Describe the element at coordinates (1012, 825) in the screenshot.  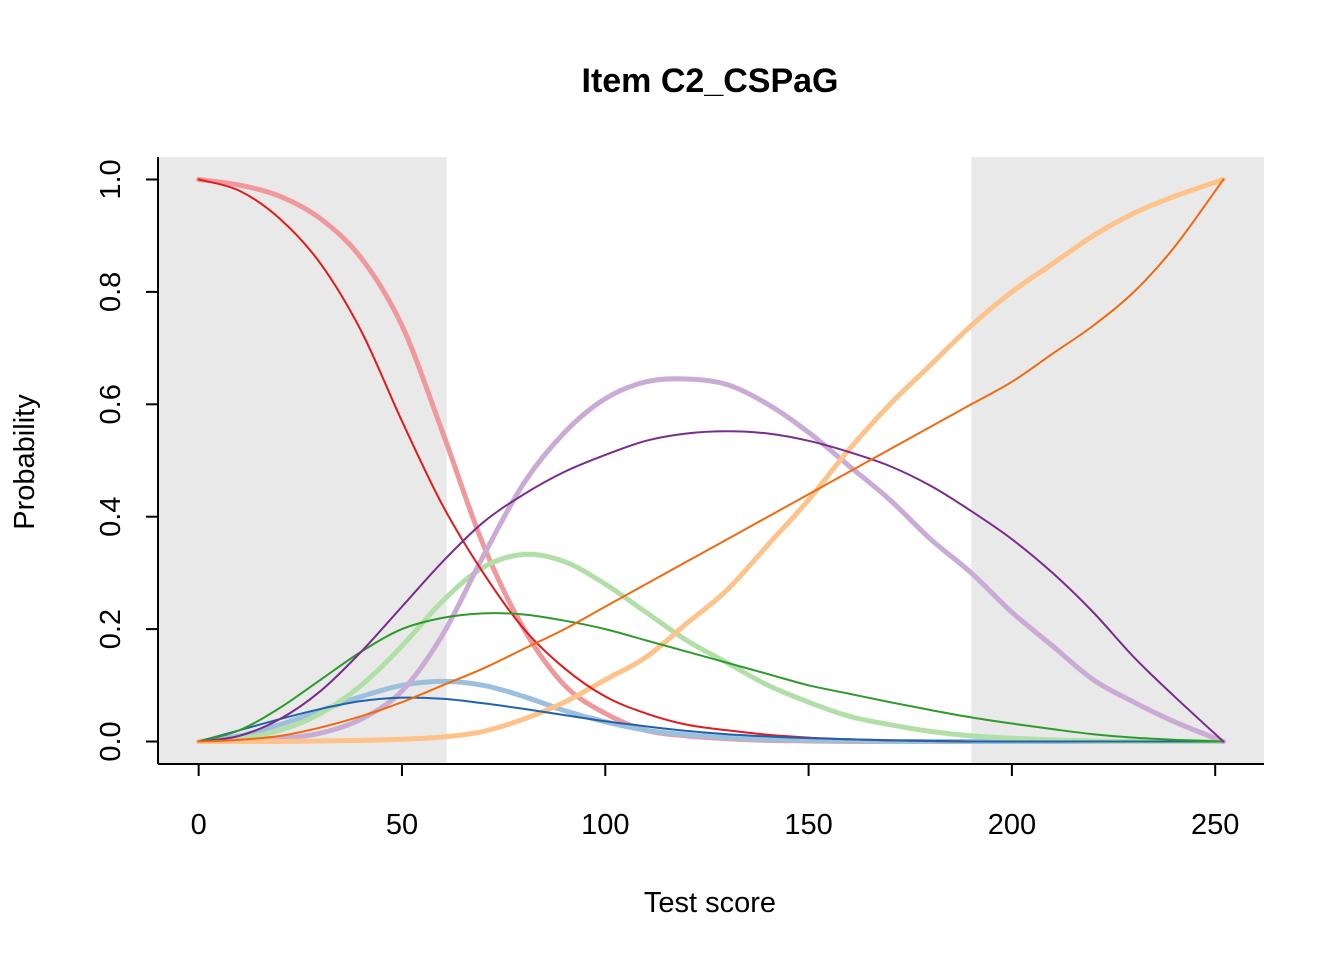
I see `x-tick-label: 200` at that location.